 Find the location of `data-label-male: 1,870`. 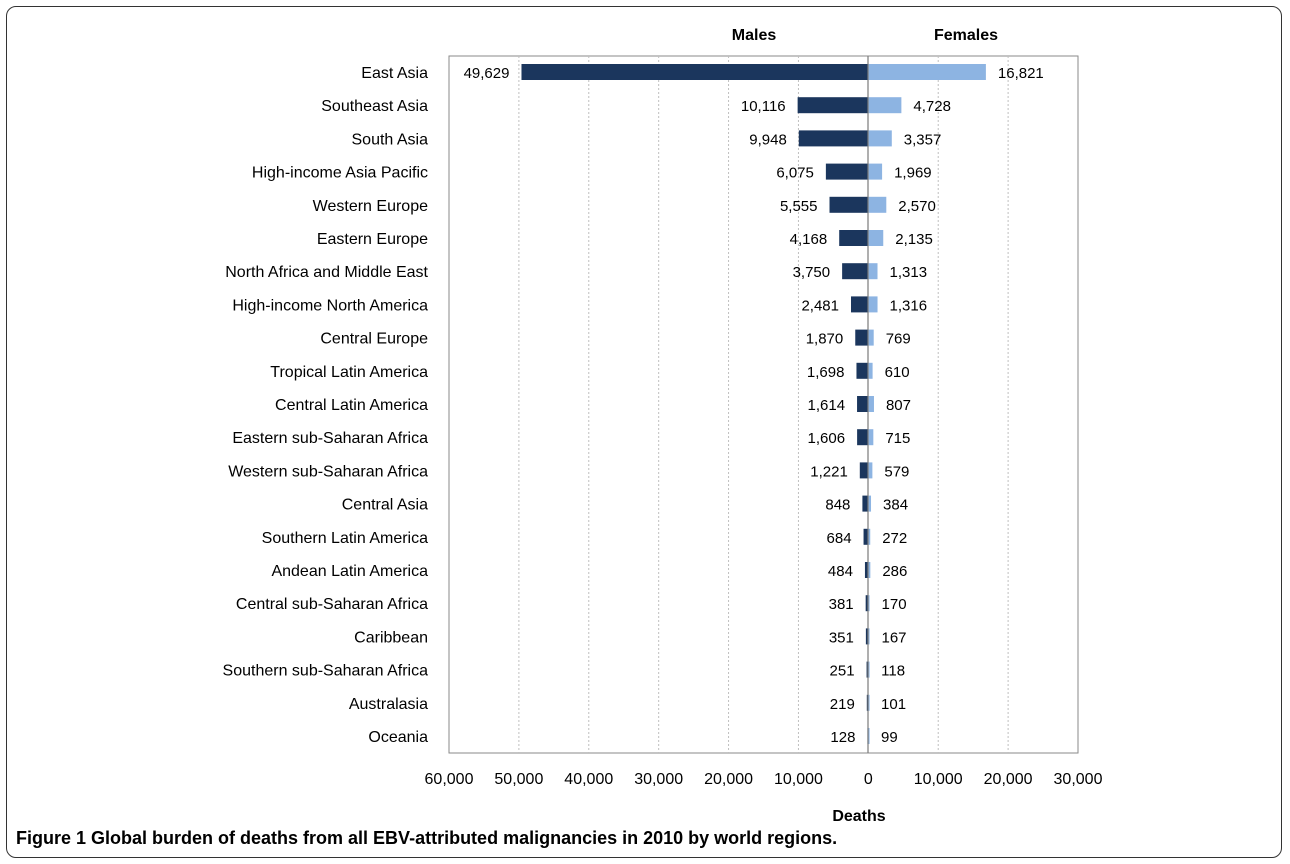

data-label-male: 1,870 is located at coordinates (825, 339).